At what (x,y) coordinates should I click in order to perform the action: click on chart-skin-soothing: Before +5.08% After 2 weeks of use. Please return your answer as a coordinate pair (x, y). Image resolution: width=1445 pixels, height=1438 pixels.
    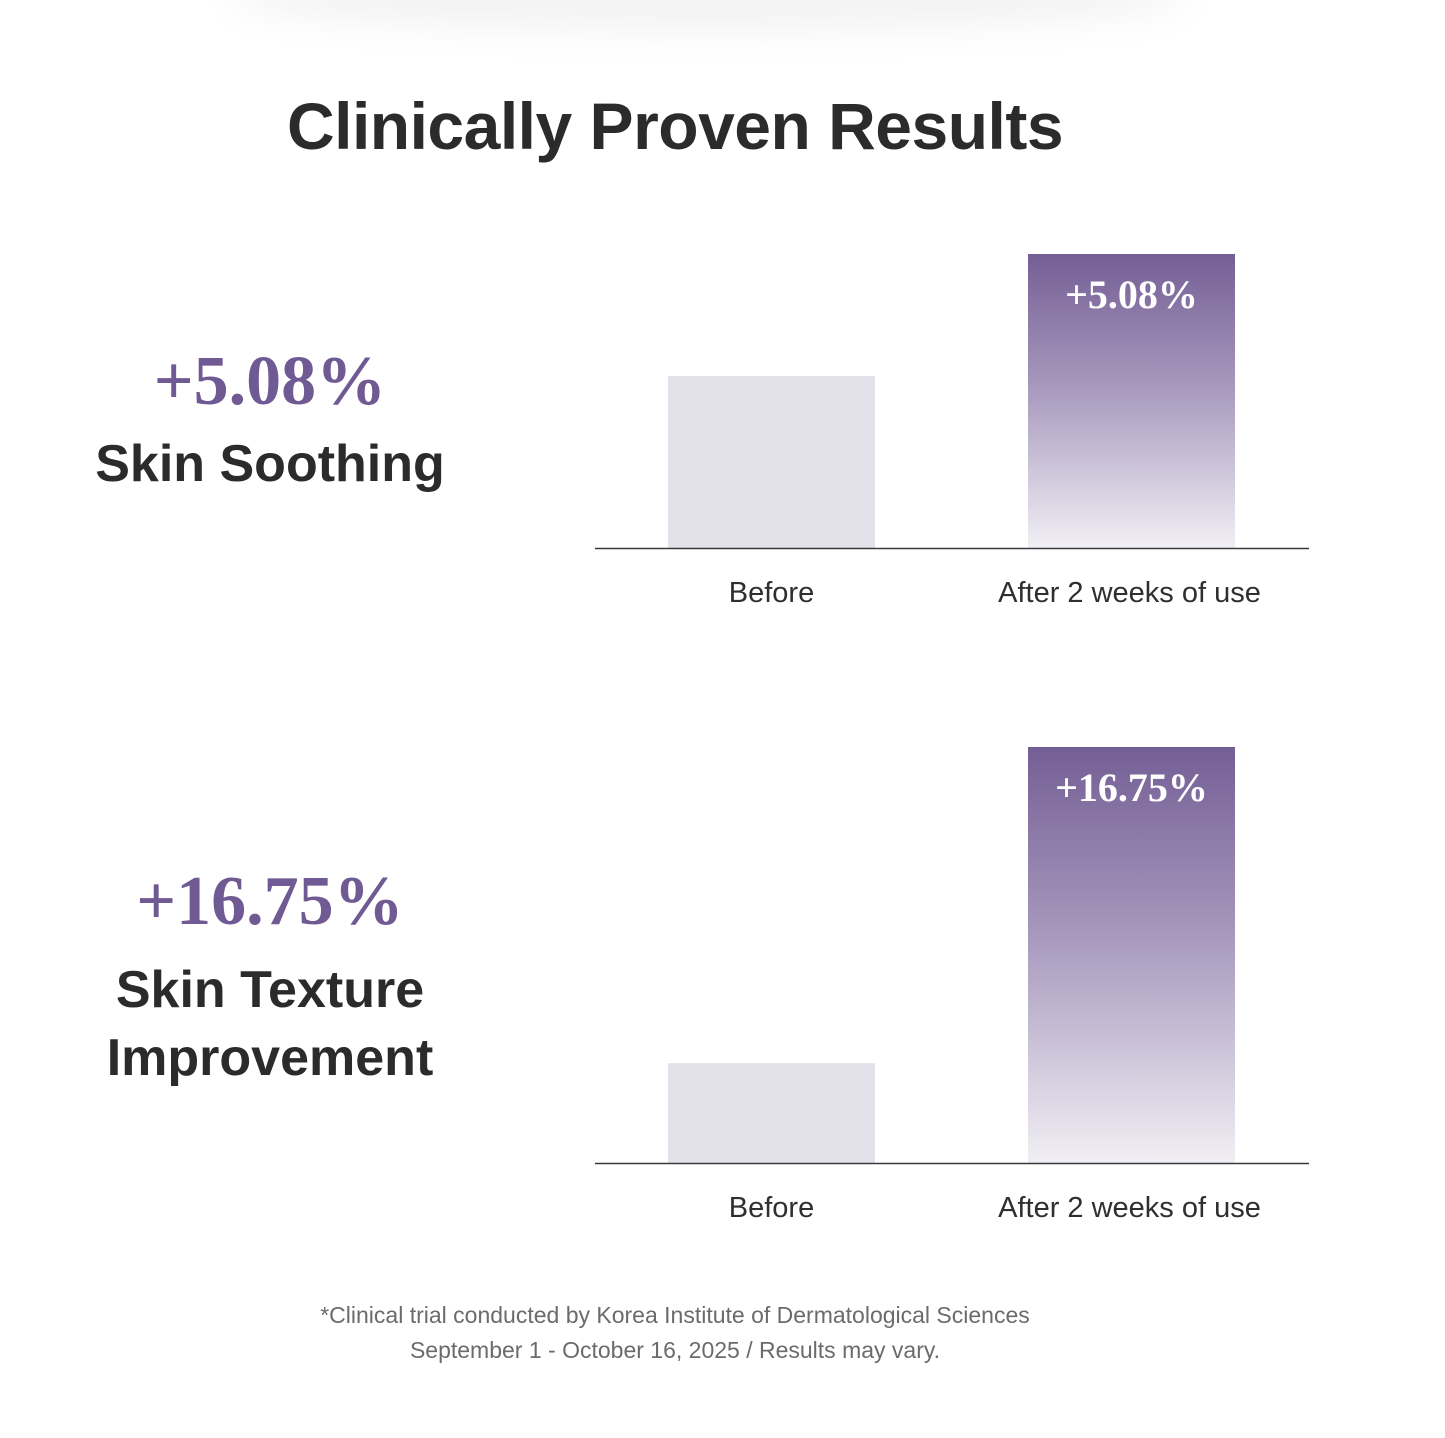
    Looking at the image, I should click on (952, 431).